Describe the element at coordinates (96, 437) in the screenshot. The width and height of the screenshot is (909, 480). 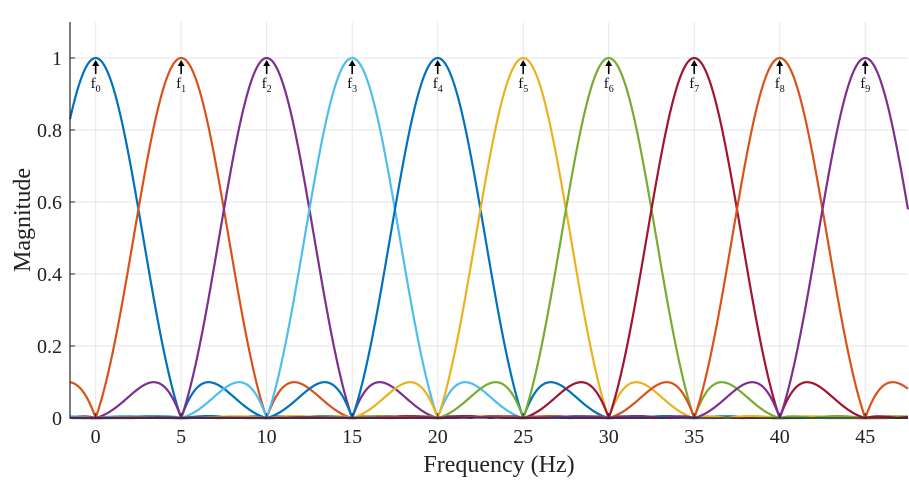
I see `x-tick-label: 0` at that location.